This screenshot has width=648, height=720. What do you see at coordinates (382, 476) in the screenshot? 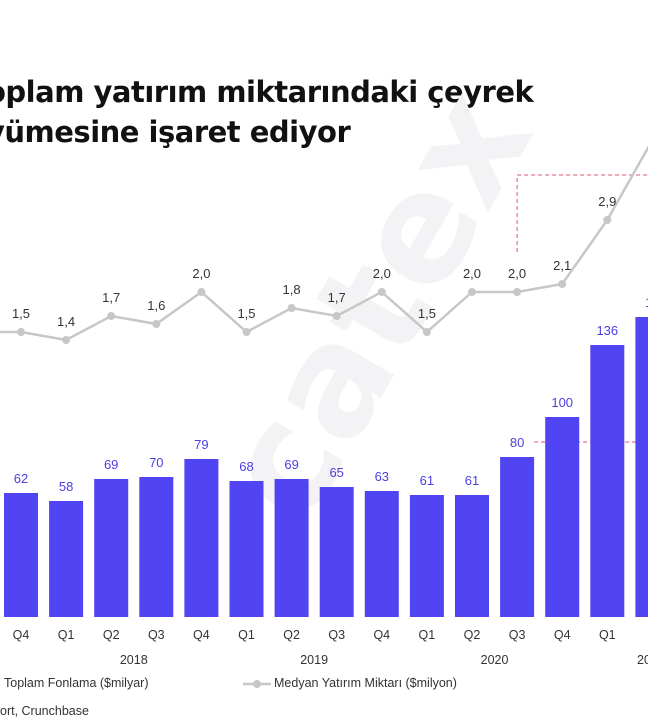
I see `bar-label-8: 63` at bounding box center [382, 476].